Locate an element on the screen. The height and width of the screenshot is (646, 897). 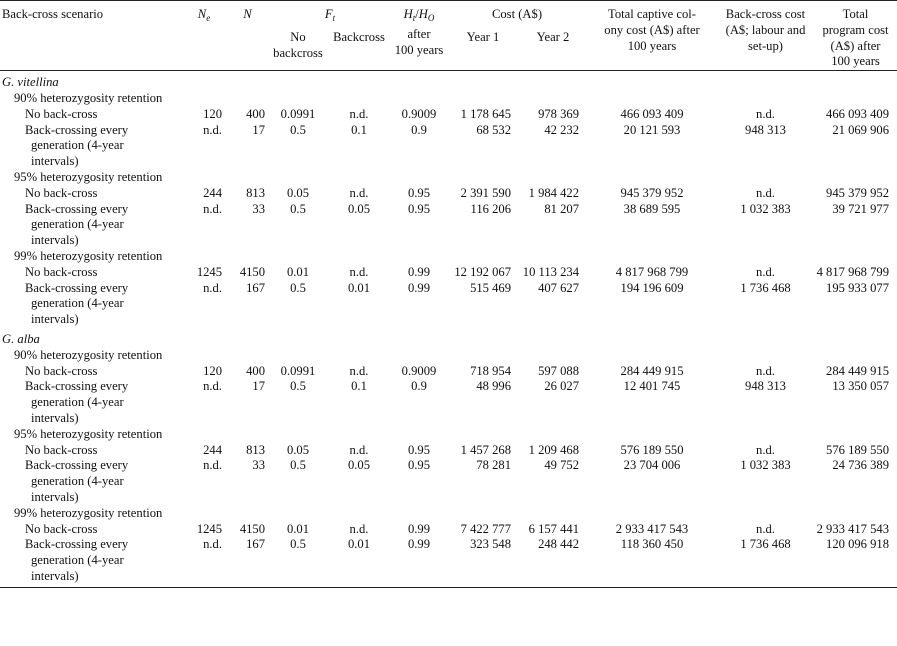
cell-year2: 1 984 422 is located at coordinates (553, 192).